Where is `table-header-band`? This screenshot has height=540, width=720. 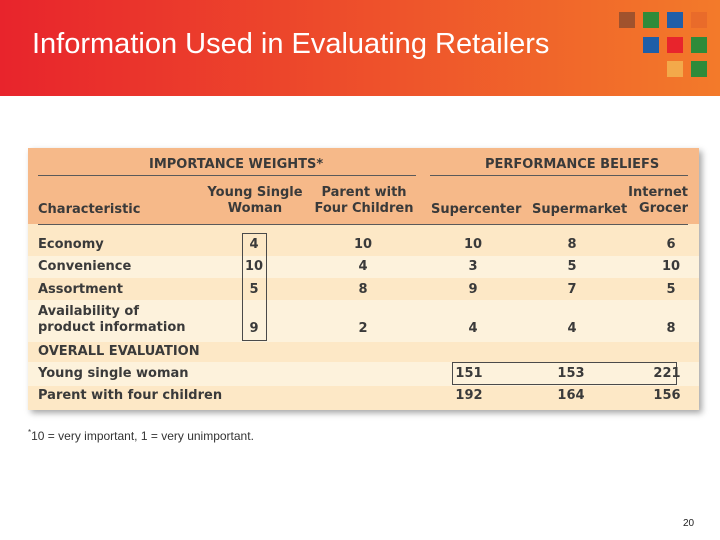
table-header-band is located at coordinates (363, 186).